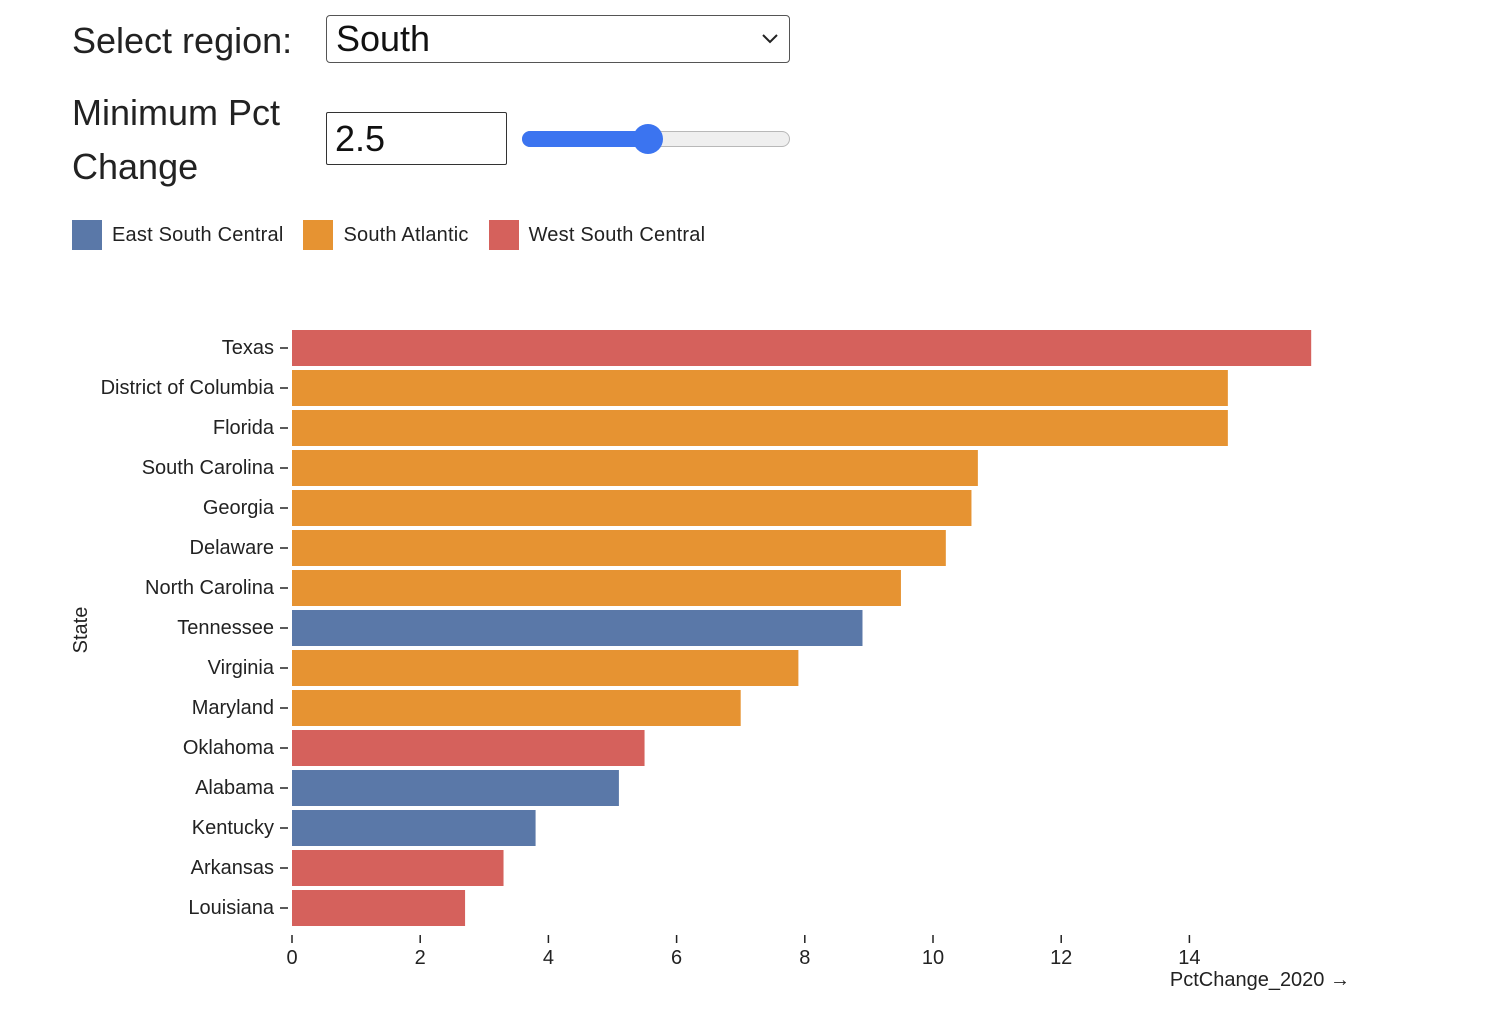  I want to click on legend-item: East South Central, so click(177, 235).